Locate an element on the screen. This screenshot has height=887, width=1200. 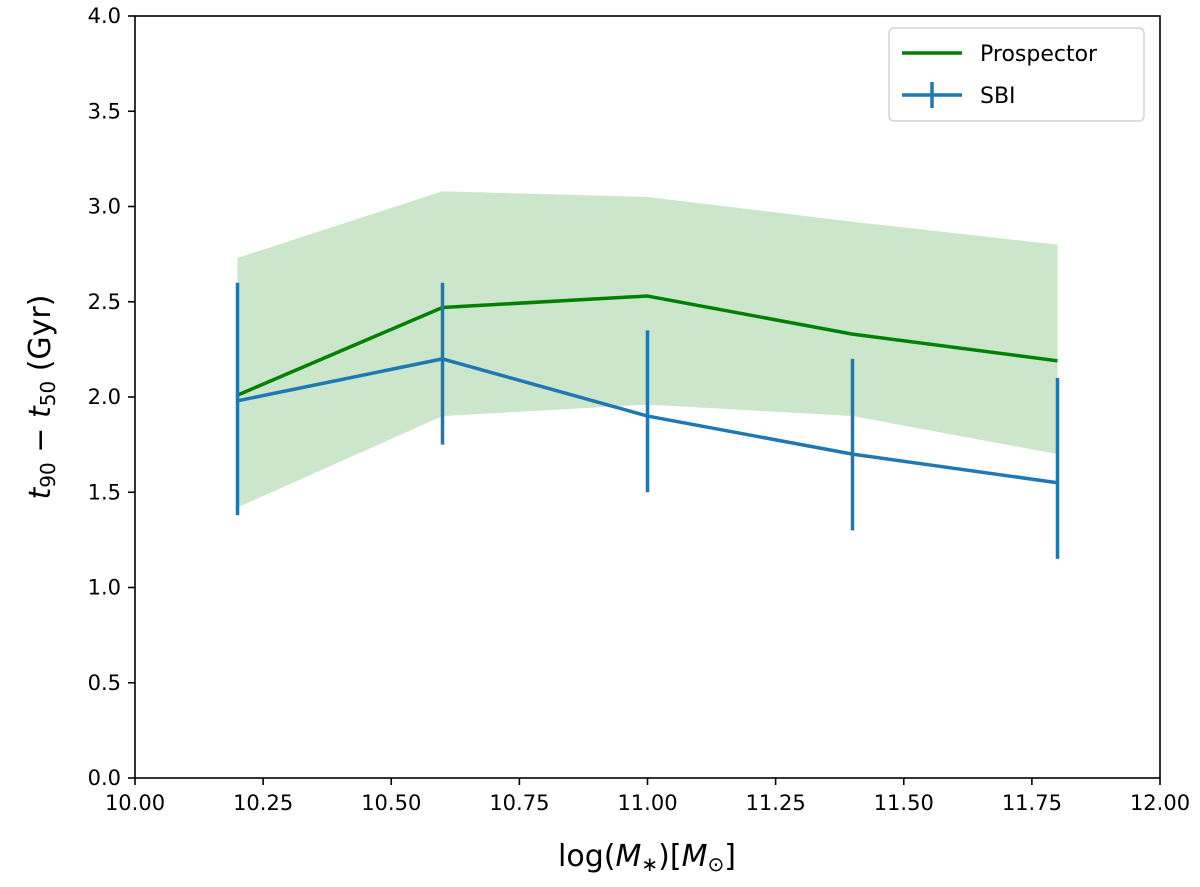
y-label-t50: t is located at coordinates (40, 411).